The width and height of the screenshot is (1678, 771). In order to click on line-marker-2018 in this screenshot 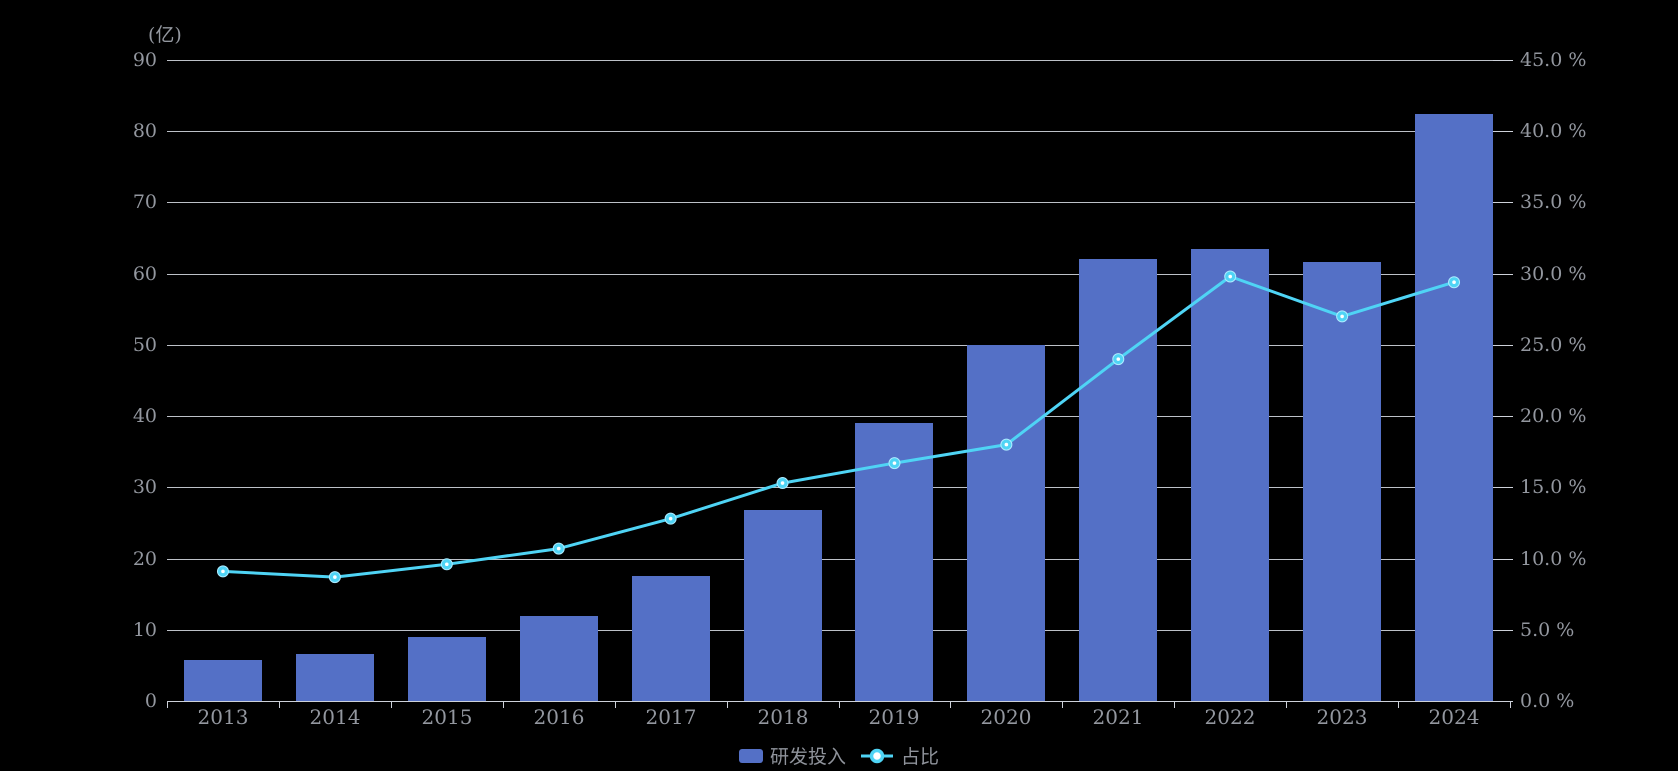, I will do `click(782, 483)`.